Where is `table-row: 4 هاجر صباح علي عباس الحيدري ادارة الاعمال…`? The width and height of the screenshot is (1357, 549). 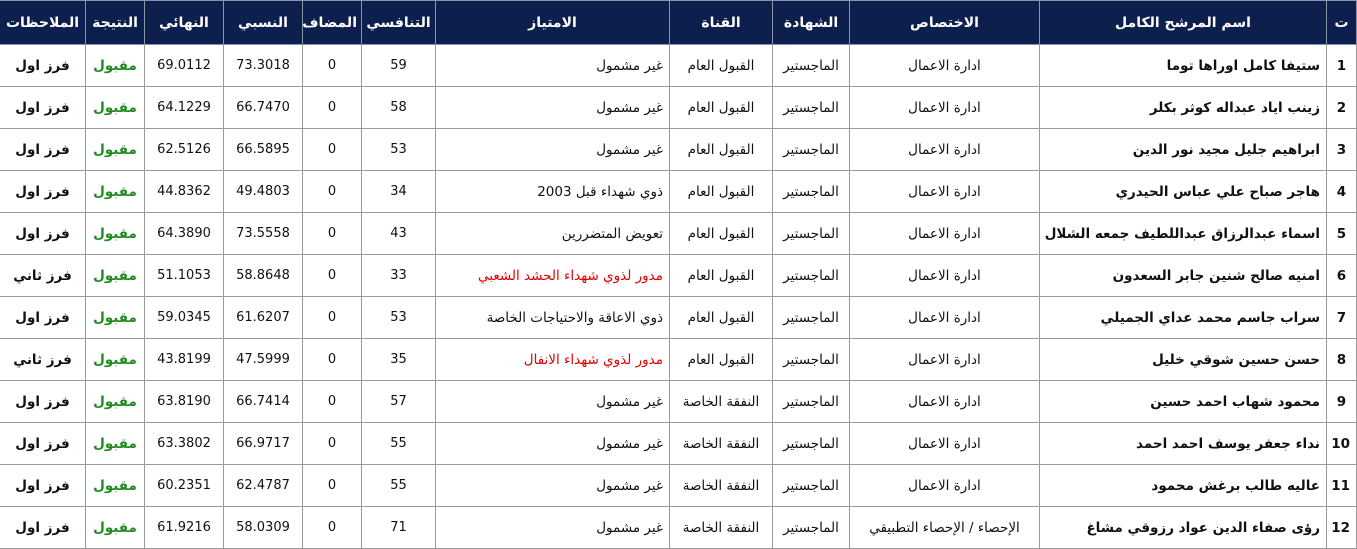 table-row: 4 هاجر صباح علي عباس الحيدري ادارة الاعمال… is located at coordinates (678, 191).